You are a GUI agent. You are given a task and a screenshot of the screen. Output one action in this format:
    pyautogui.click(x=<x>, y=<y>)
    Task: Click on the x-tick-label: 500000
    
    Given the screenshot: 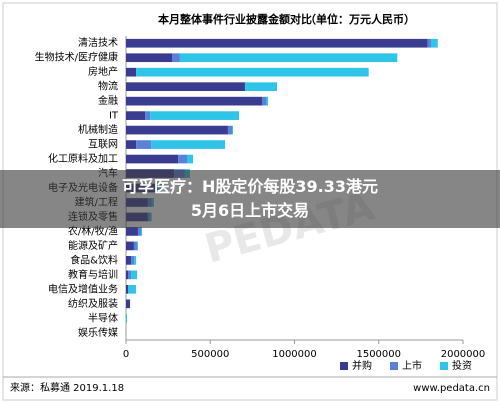 What is the action you would take?
    pyautogui.click(x=210, y=354)
    